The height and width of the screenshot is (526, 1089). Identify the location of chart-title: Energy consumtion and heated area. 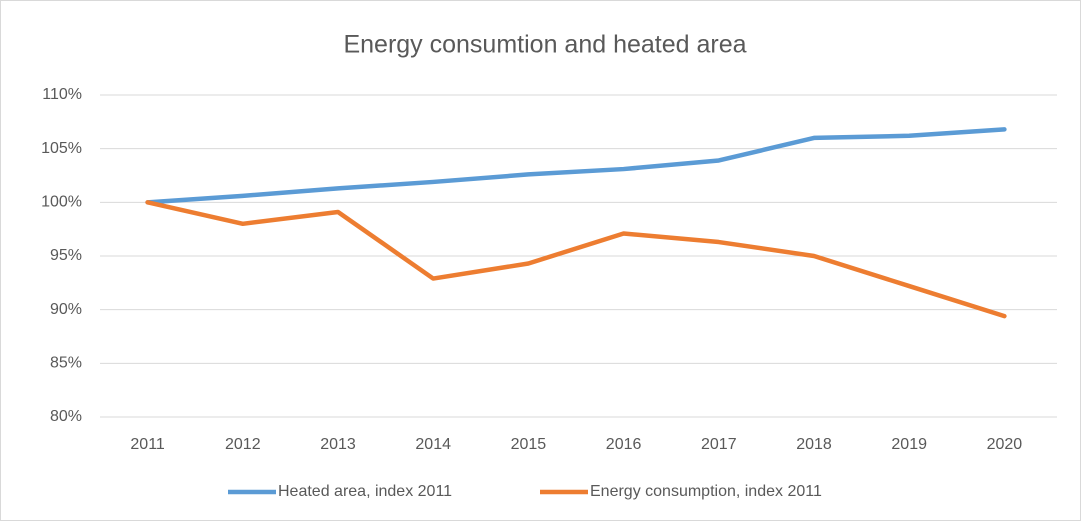
(544, 45).